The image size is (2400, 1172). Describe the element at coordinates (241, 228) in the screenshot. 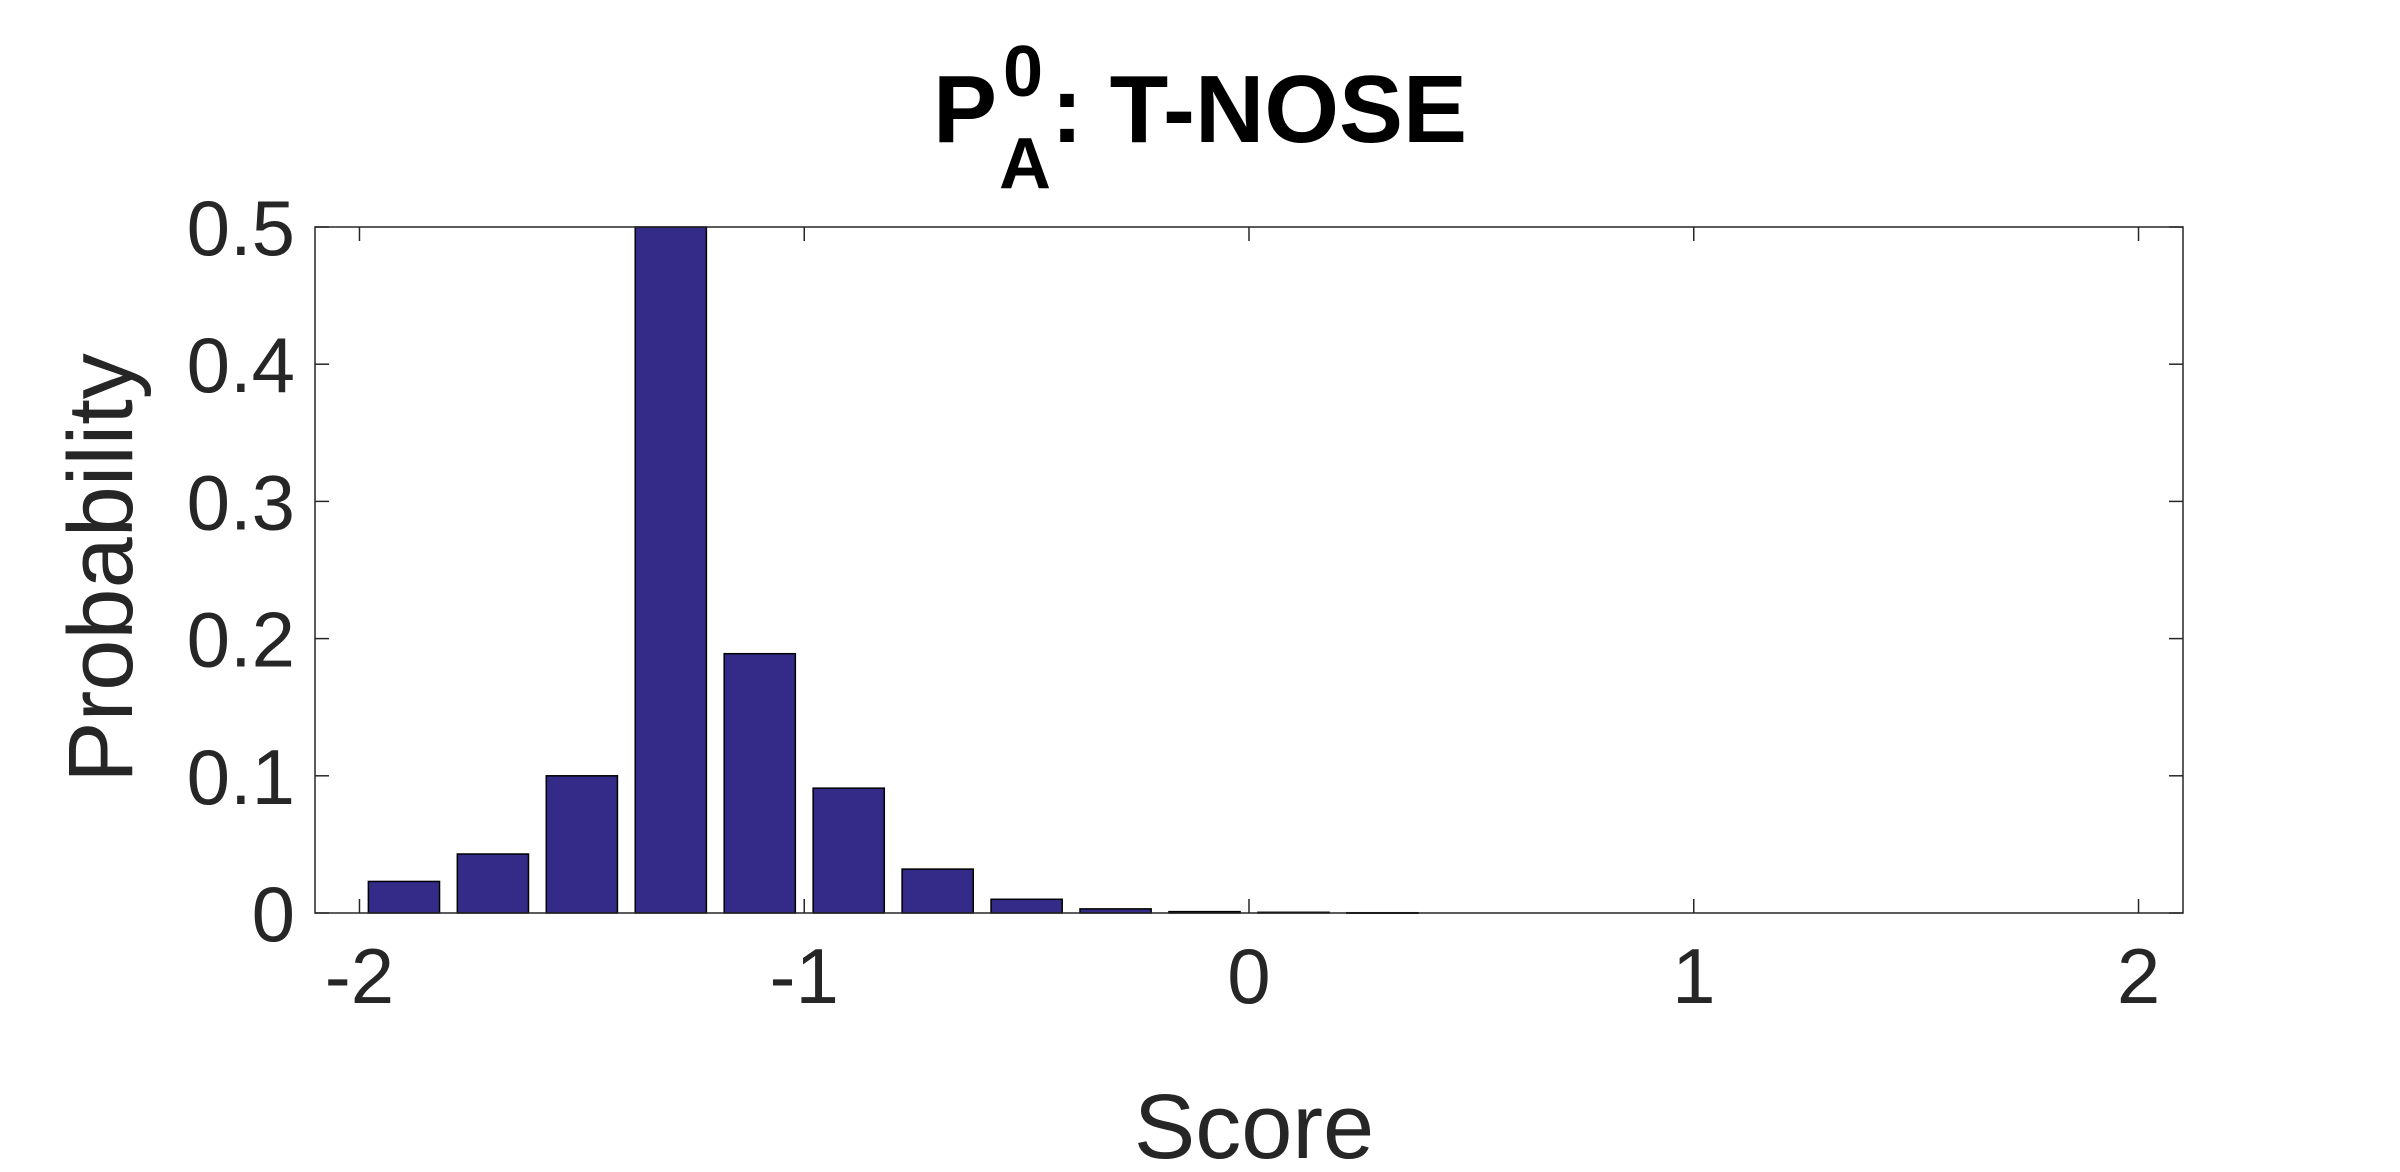

I see `y-tick-label: 0.5` at that location.